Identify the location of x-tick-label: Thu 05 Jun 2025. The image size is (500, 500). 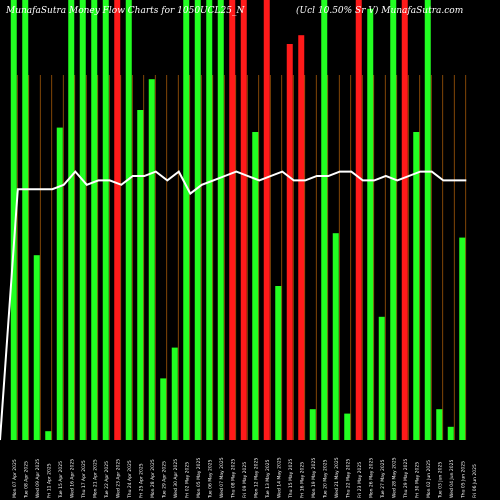
(463, 480).